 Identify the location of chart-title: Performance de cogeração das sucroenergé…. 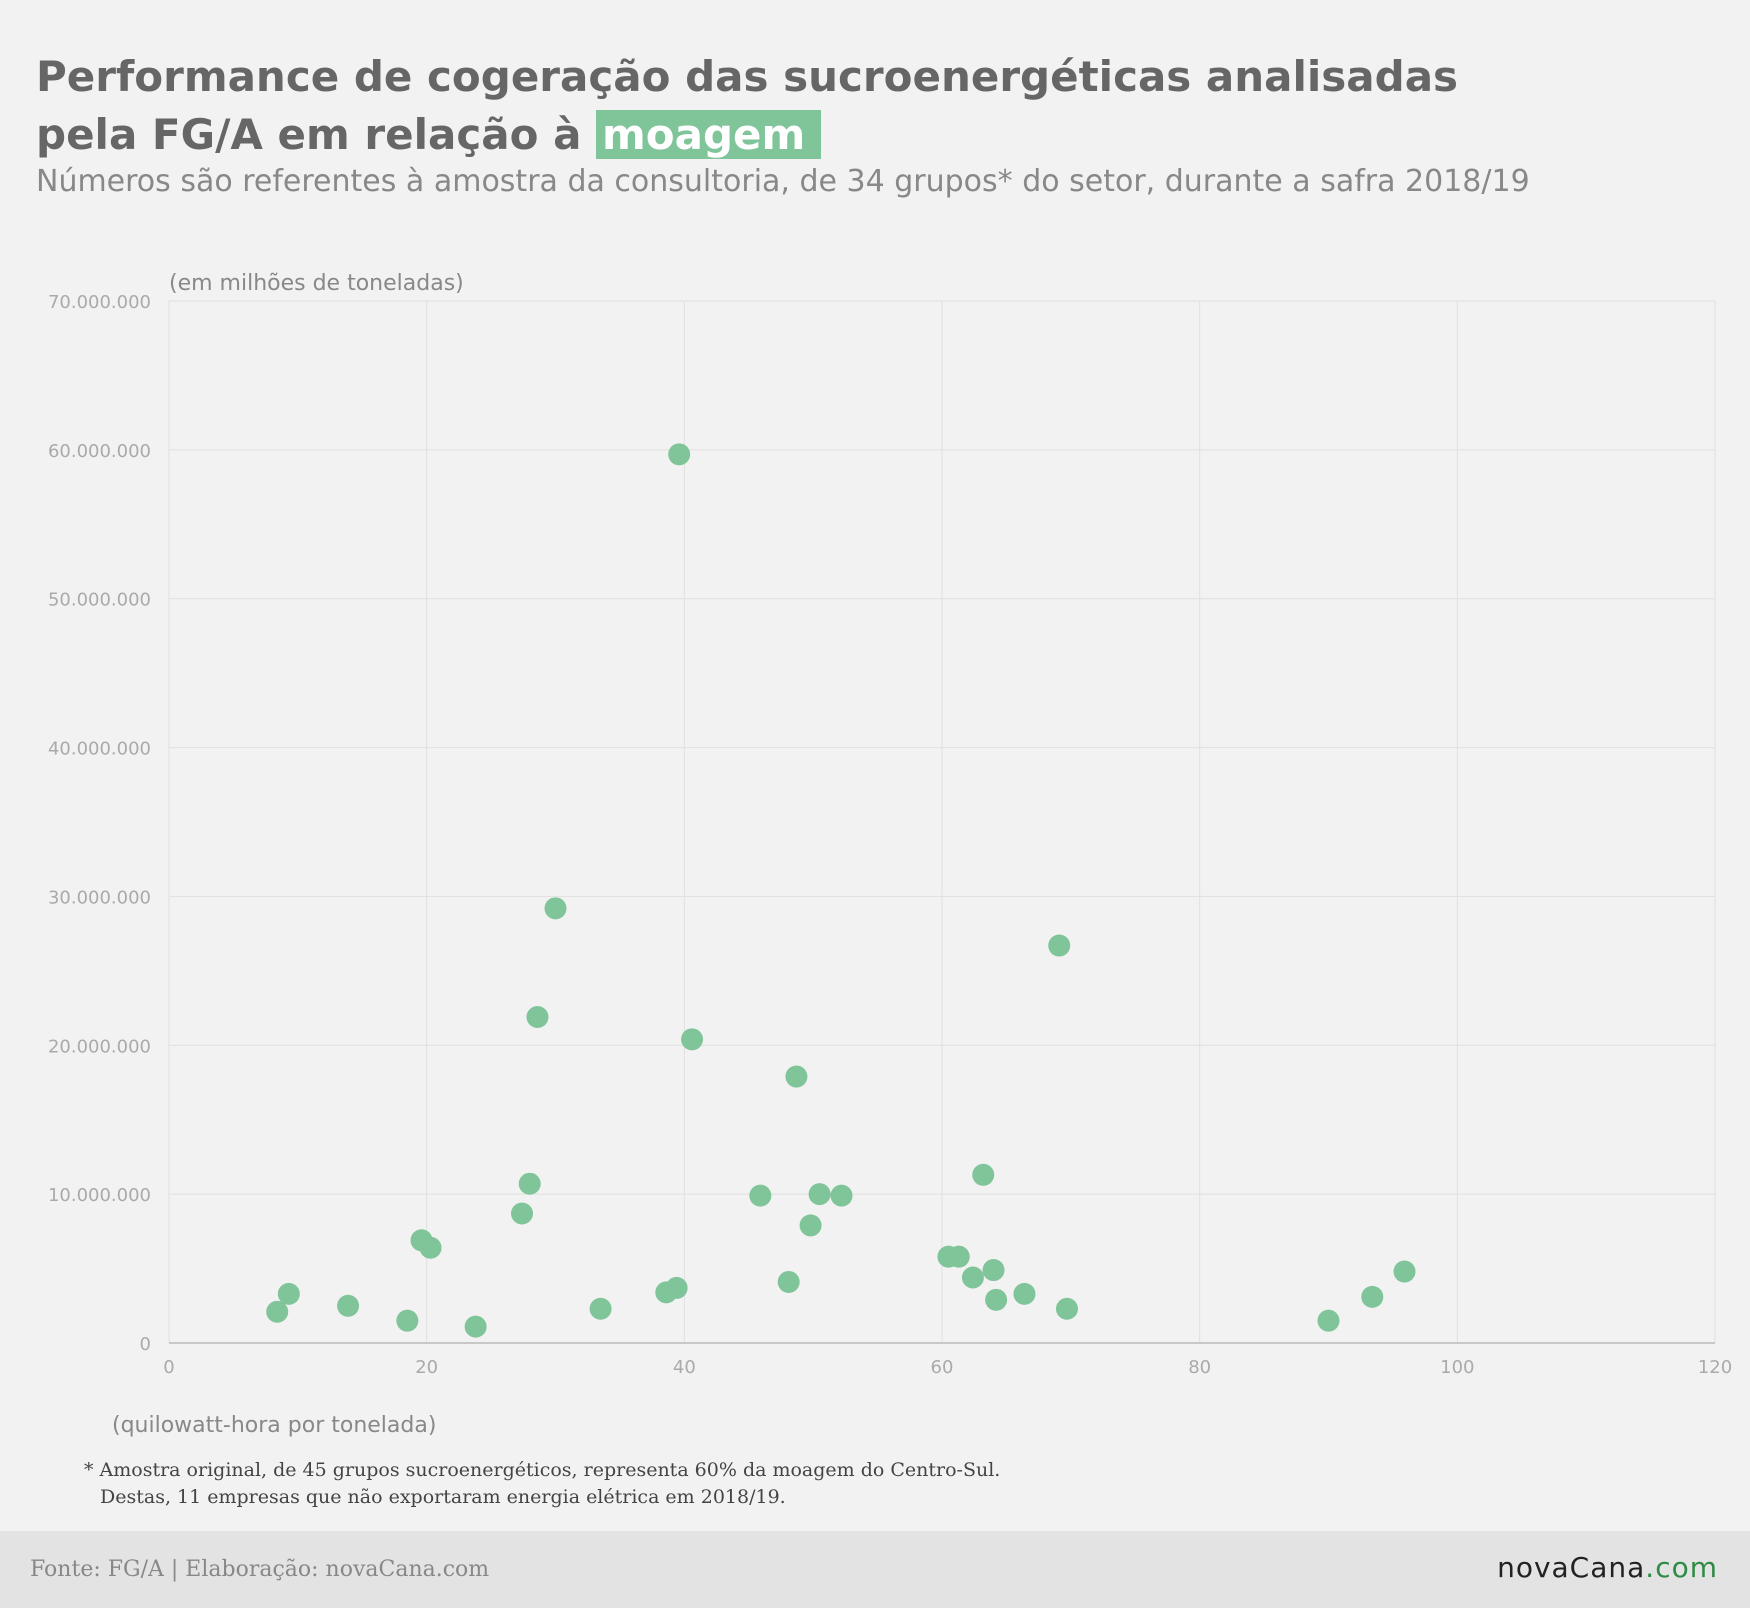
(876, 106).